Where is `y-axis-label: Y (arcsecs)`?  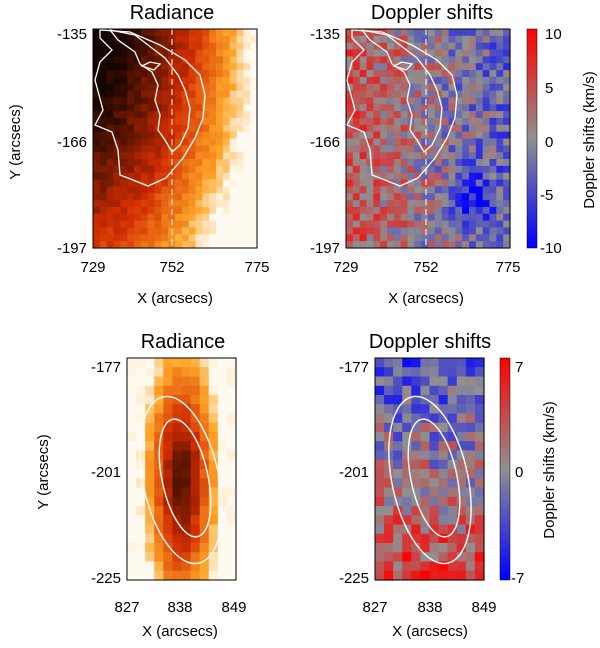
y-axis-label: Y (arcsecs) is located at coordinates (15, 142).